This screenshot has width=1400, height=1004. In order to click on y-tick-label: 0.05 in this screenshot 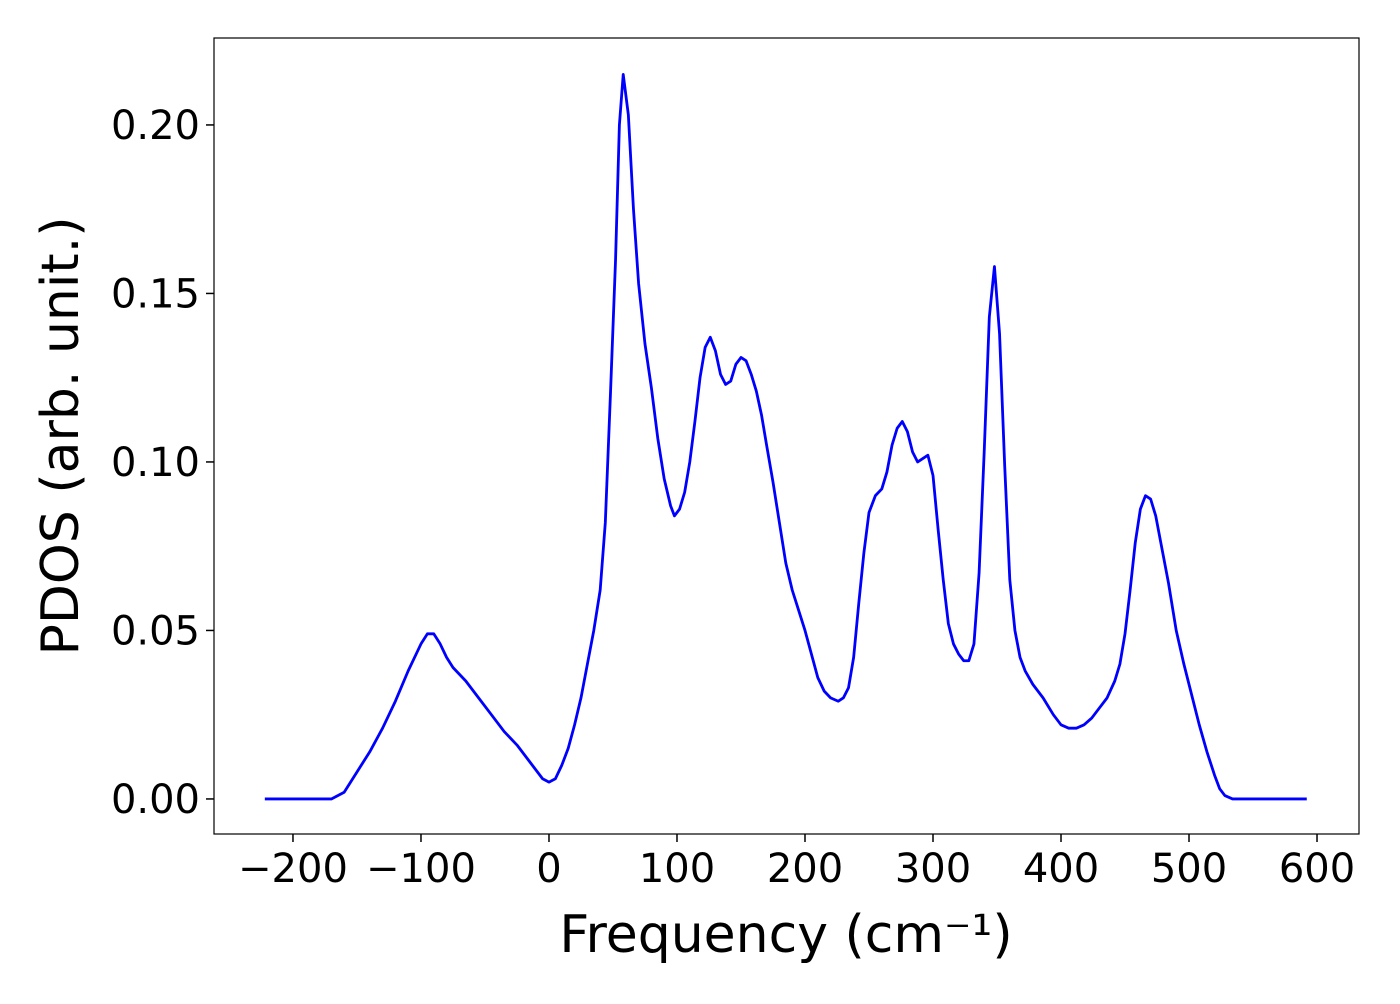, I will do `click(155, 631)`.